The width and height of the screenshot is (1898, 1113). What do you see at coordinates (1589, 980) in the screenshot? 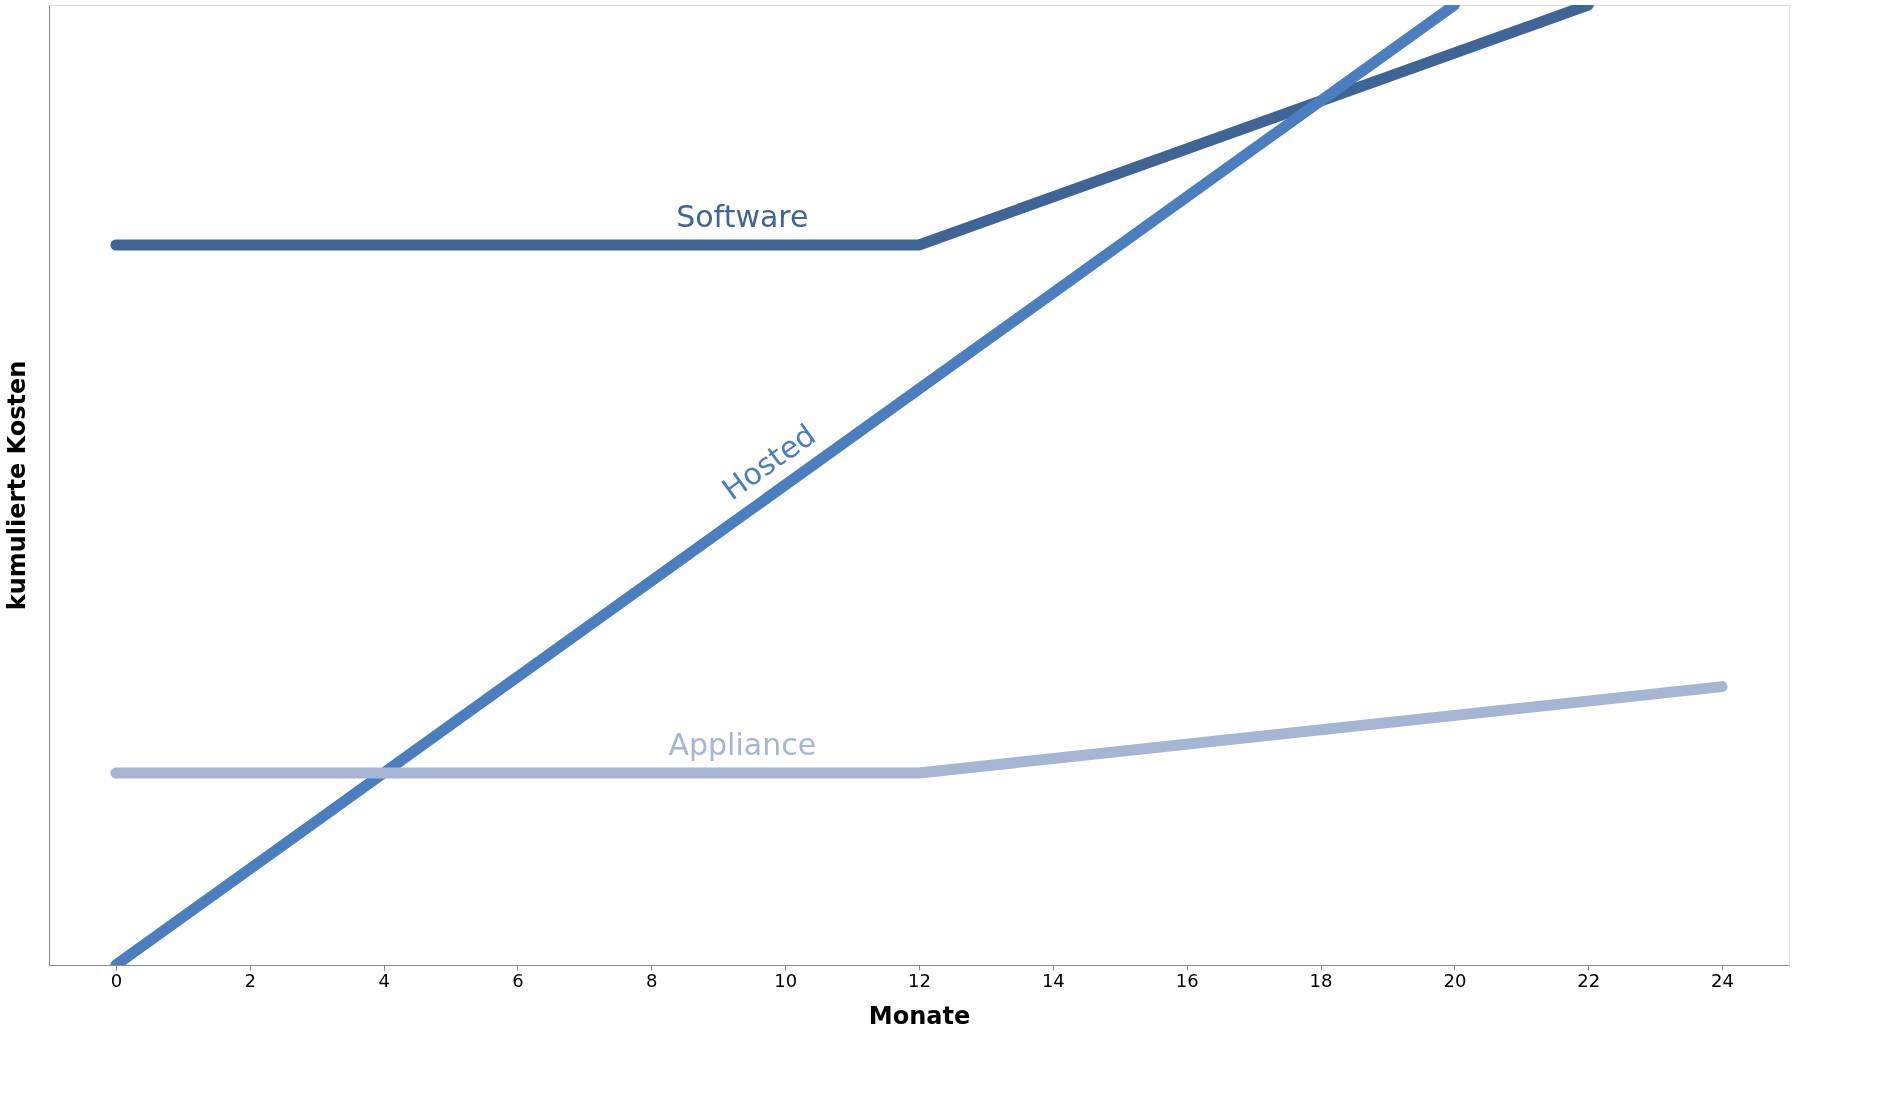
I see `x-tick-label: 22` at bounding box center [1589, 980].